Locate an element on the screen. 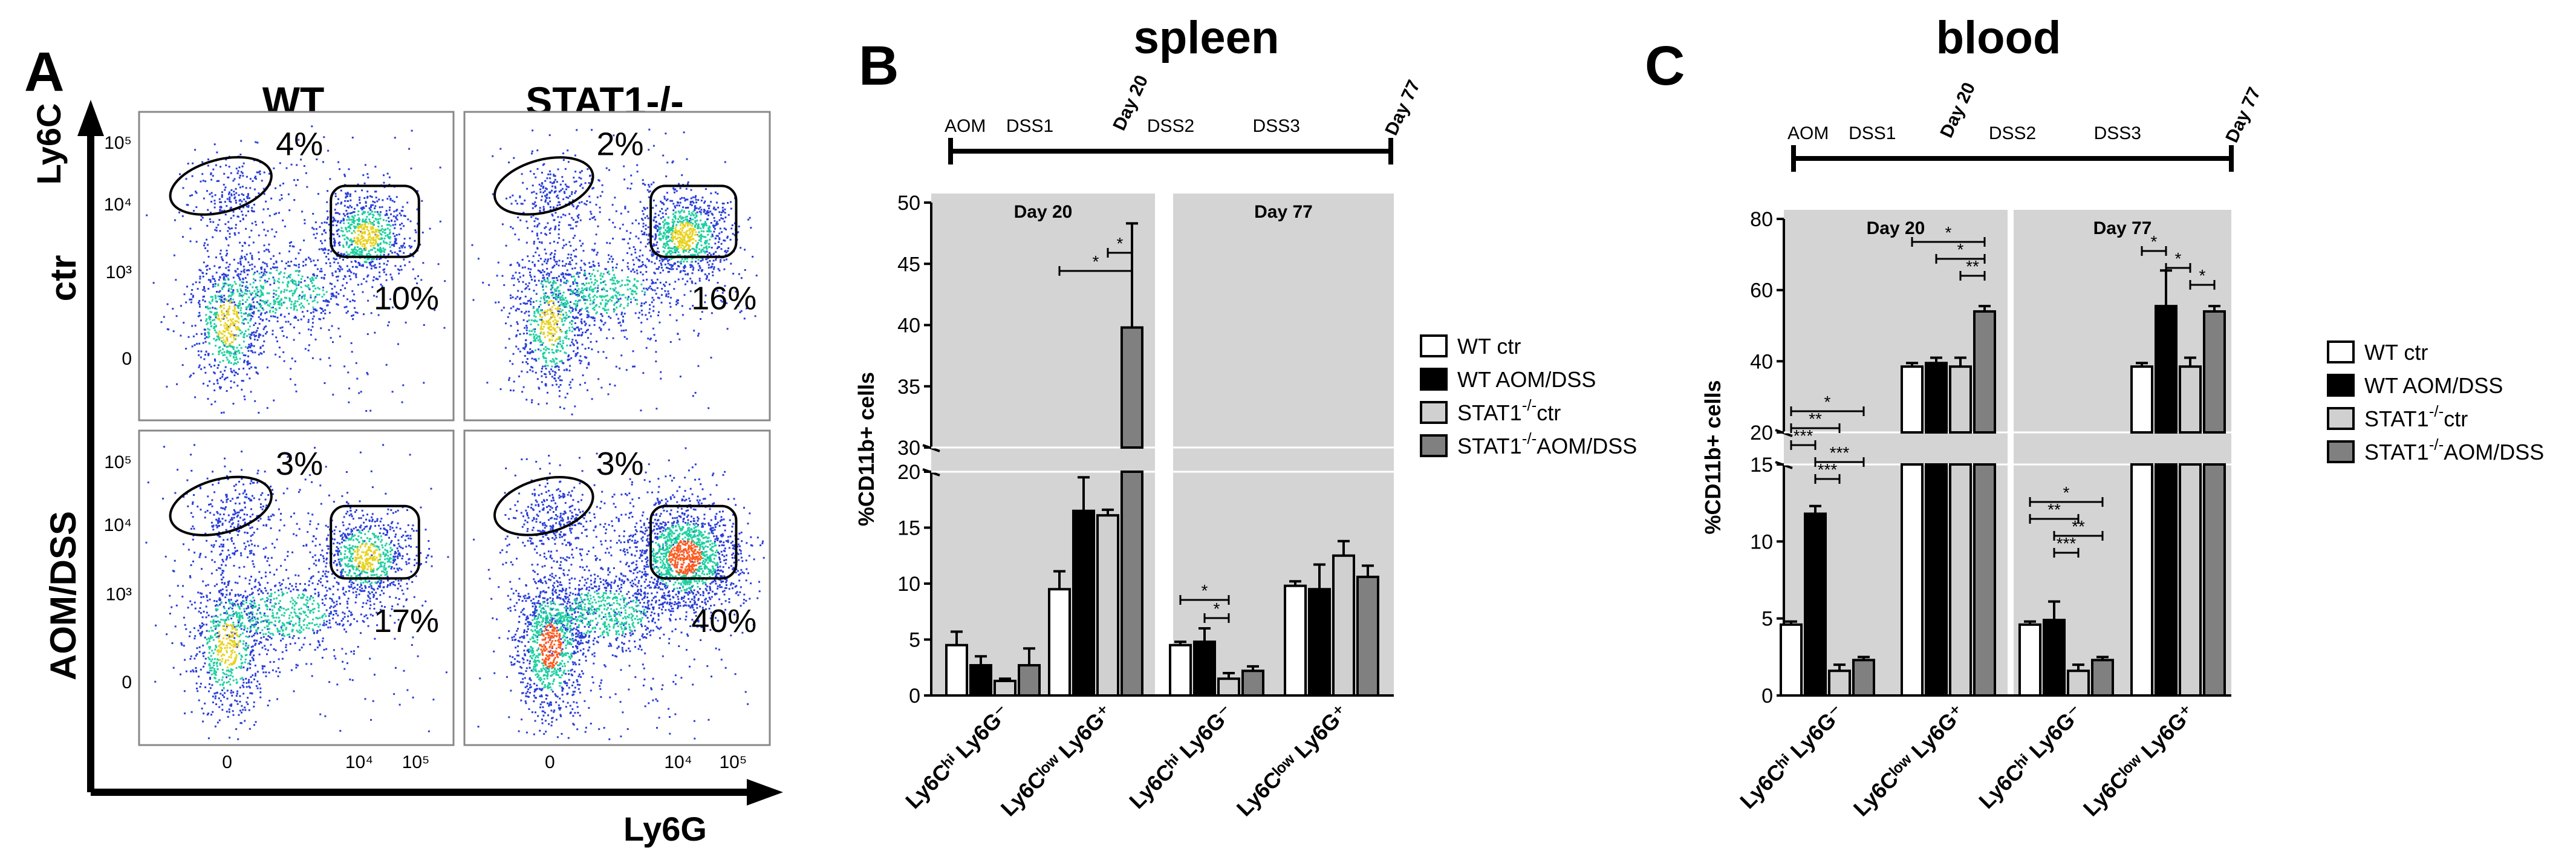  gate-ly6c-hi is located at coordinates (544, 505).